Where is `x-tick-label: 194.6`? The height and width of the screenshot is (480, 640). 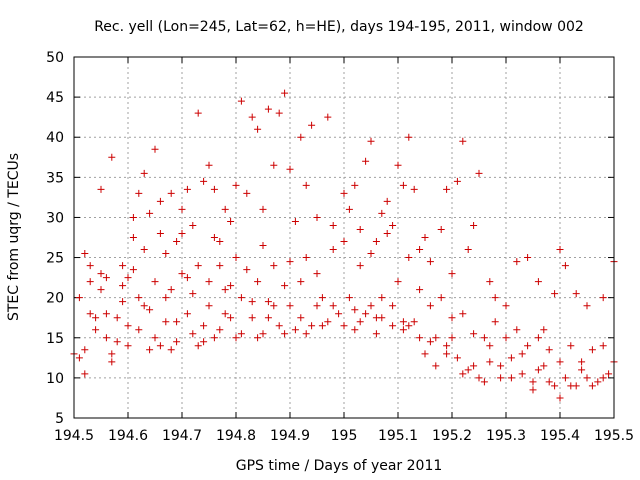
x-tick-label: 194.6 is located at coordinates (128, 436).